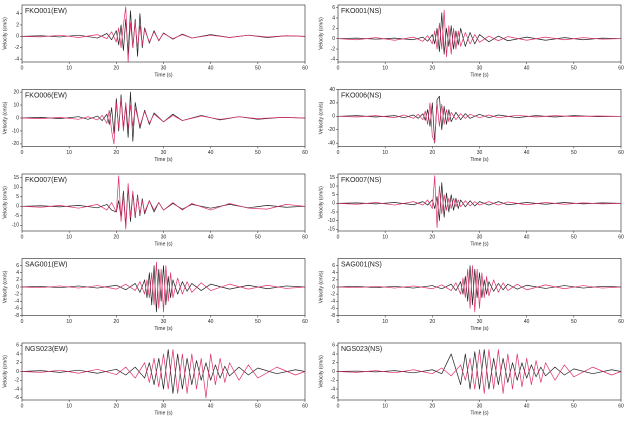  Describe the element at coordinates (46, 11) in the screenshot. I see `chart-title: FKO001(EW)` at that location.